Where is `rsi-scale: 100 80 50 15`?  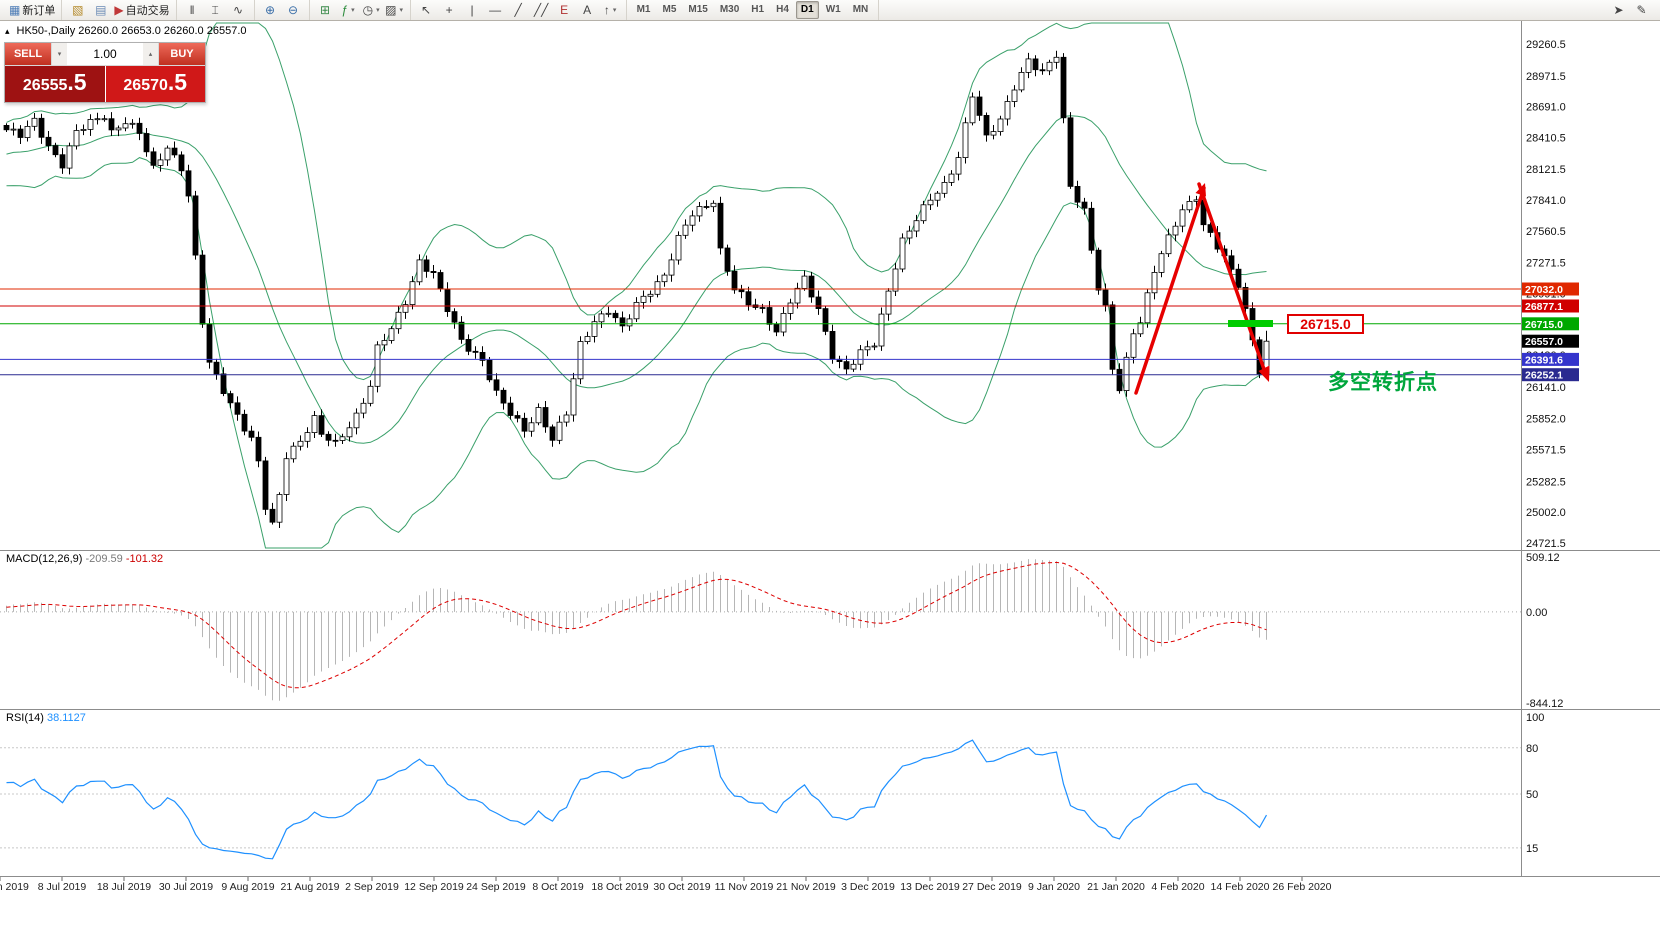
rsi-scale: 100 80 50 15 is located at coordinates (1535, 783).